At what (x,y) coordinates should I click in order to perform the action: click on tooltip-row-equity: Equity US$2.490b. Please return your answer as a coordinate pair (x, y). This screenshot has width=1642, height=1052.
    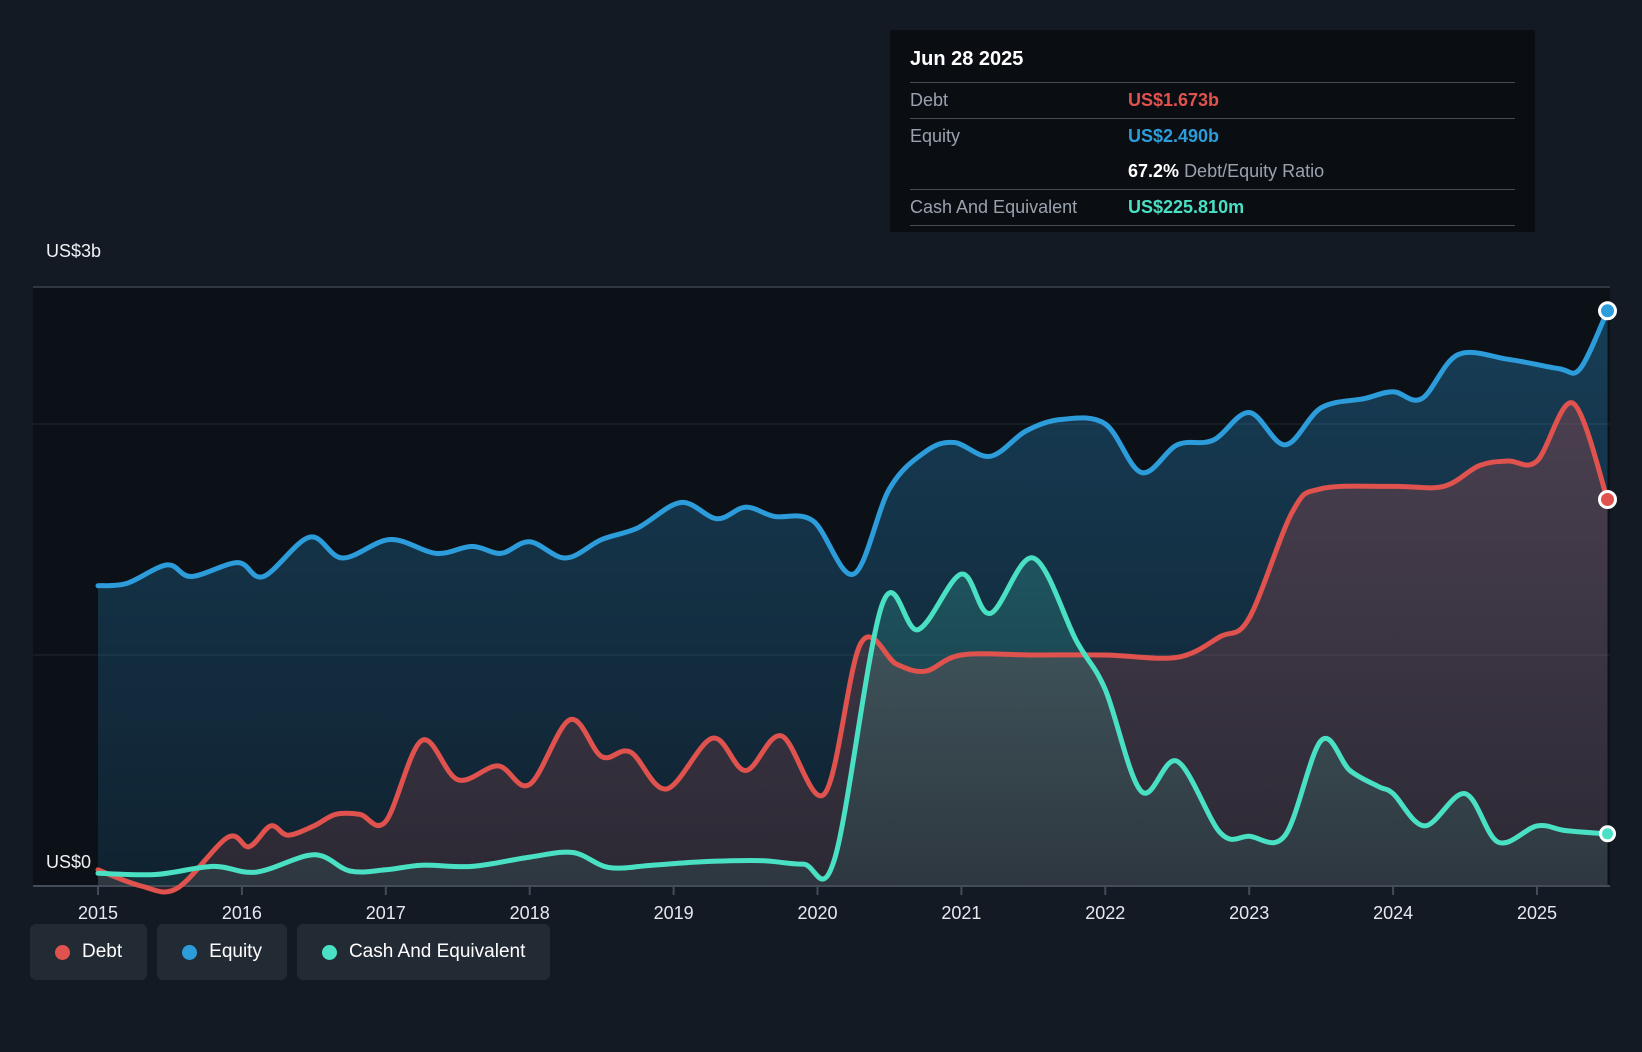
    Looking at the image, I should click on (1212, 136).